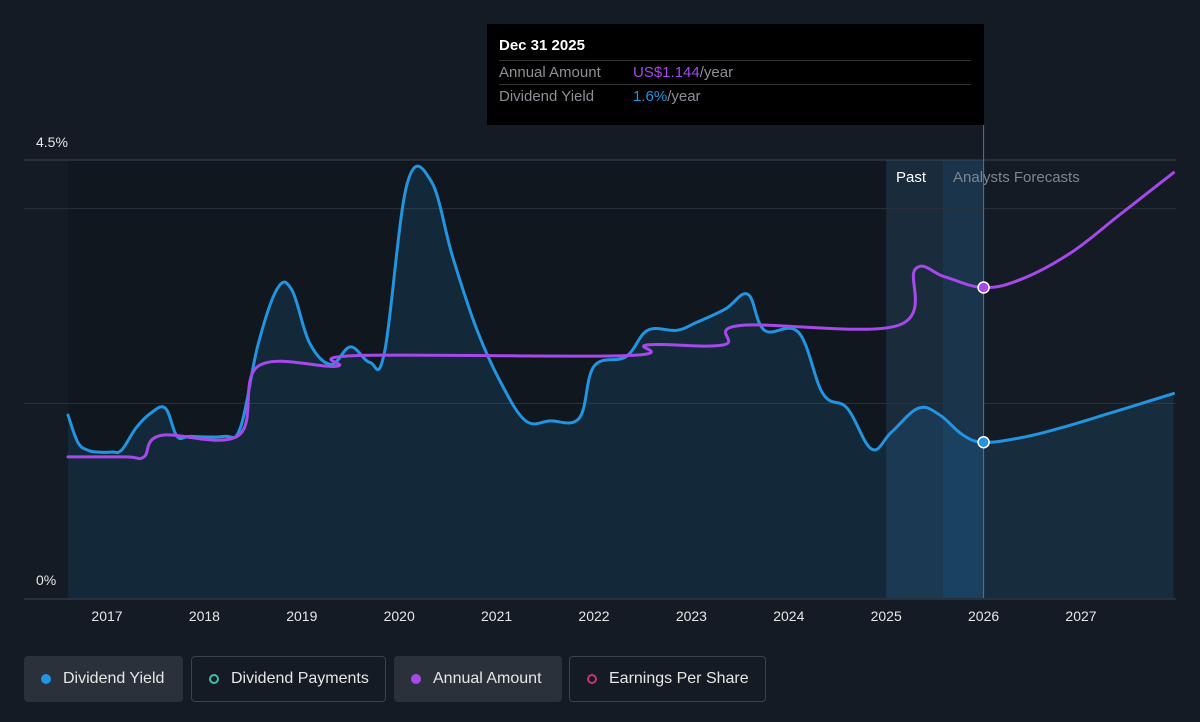 This screenshot has height=722, width=1200. Describe the element at coordinates (963, 379) in the screenshot. I see `forecast-highlight-band` at that location.